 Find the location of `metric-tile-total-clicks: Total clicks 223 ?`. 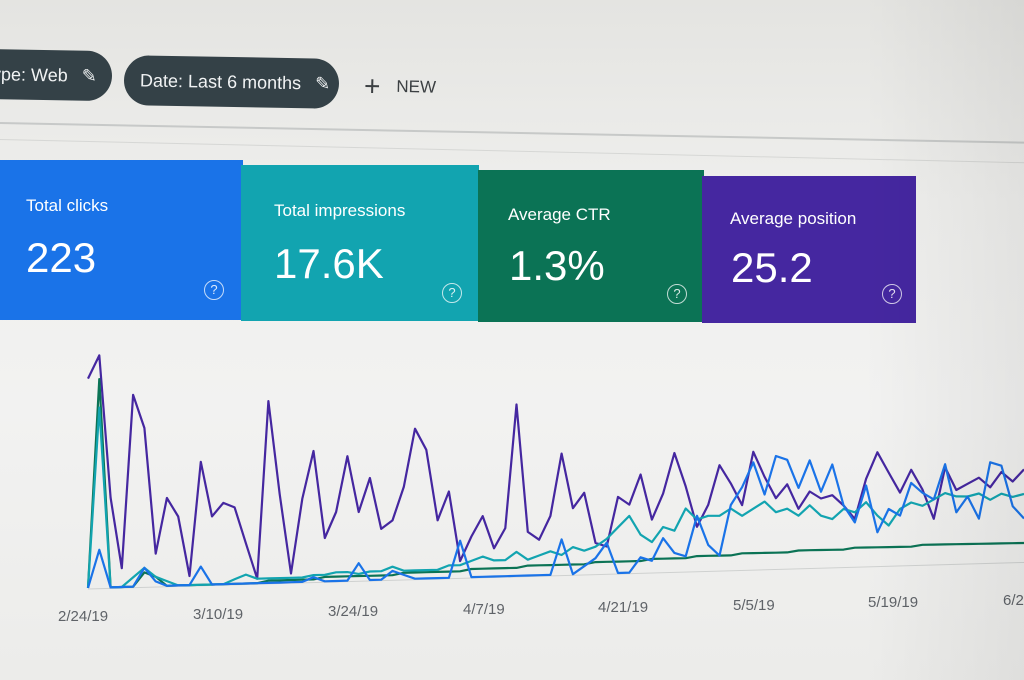

metric-tile-total-clicks: Total clicks 223 ? is located at coordinates (121, 240).